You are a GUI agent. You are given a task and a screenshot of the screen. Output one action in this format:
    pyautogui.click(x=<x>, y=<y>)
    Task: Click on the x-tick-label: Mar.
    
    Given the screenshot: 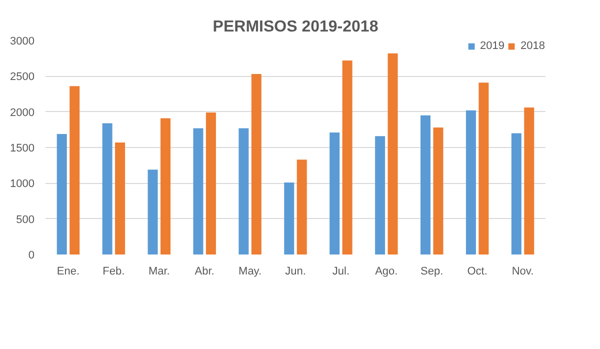 What is the action you would take?
    pyautogui.click(x=159, y=272)
    